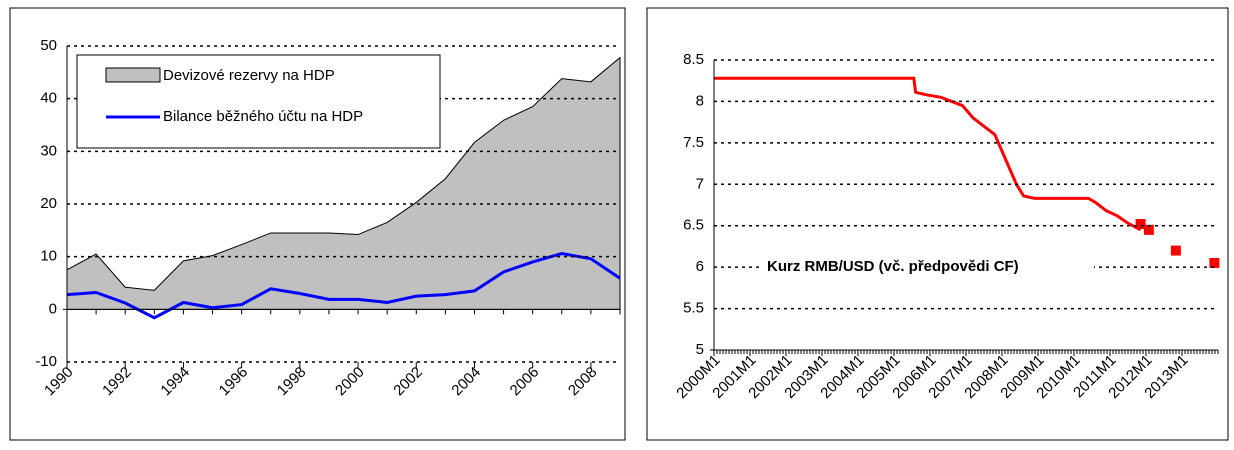 This screenshot has width=1234, height=450. What do you see at coordinates (48, 203) in the screenshot?
I see `y-tick-label: 20` at bounding box center [48, 203].